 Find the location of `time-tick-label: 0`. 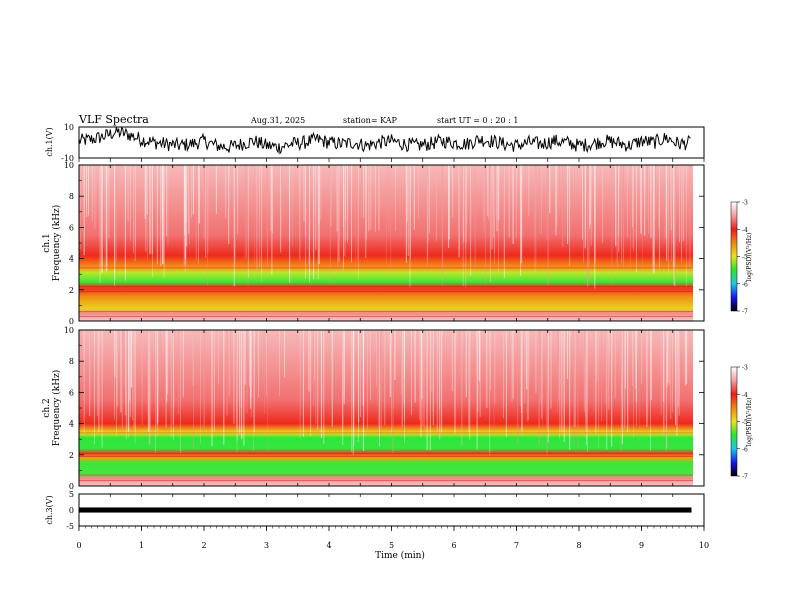

time-tick-label: 0 is located at coordinates (78, 545).